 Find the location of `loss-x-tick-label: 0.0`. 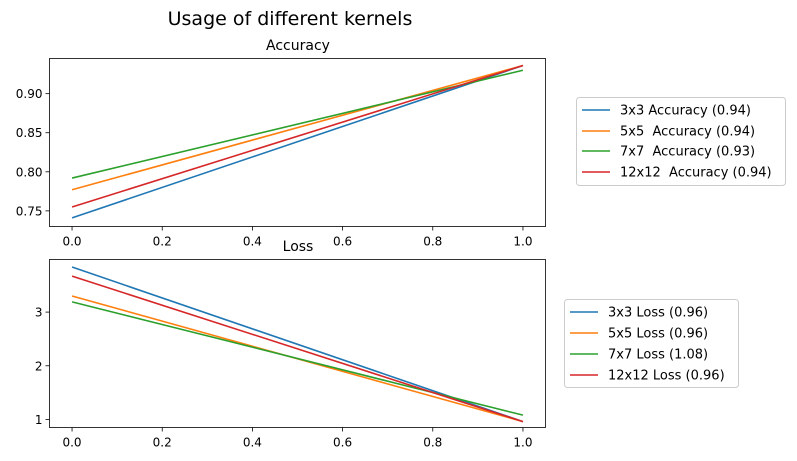

loss-x-tick-label: 0.0 is located at coordinates (71, 443).